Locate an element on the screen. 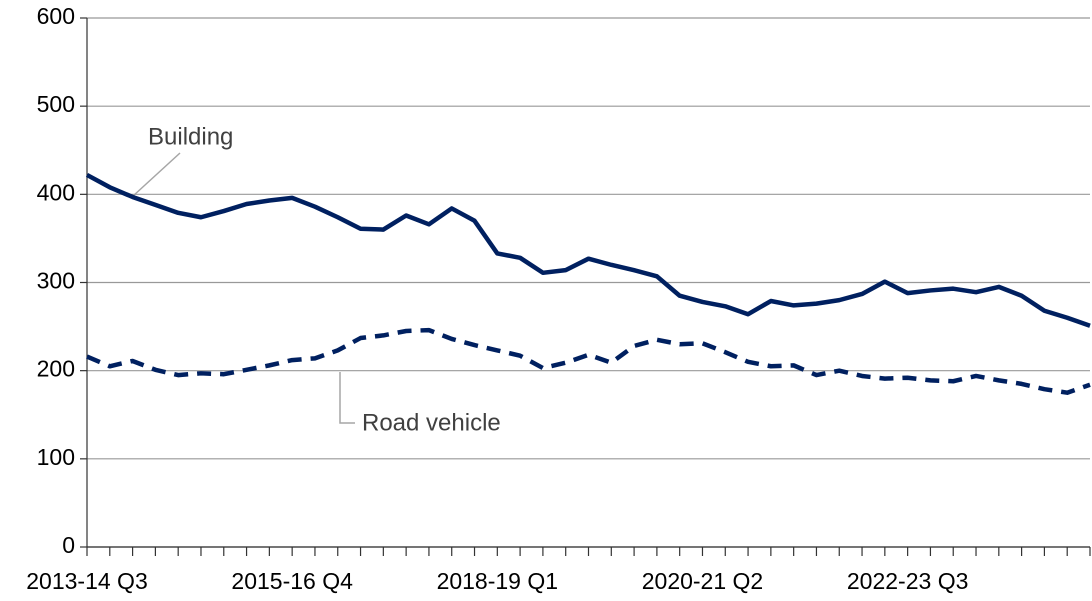 The width and height of the screenshot is (1092, 601). y-tick-label: 100 is located at coordinates (56, 457).